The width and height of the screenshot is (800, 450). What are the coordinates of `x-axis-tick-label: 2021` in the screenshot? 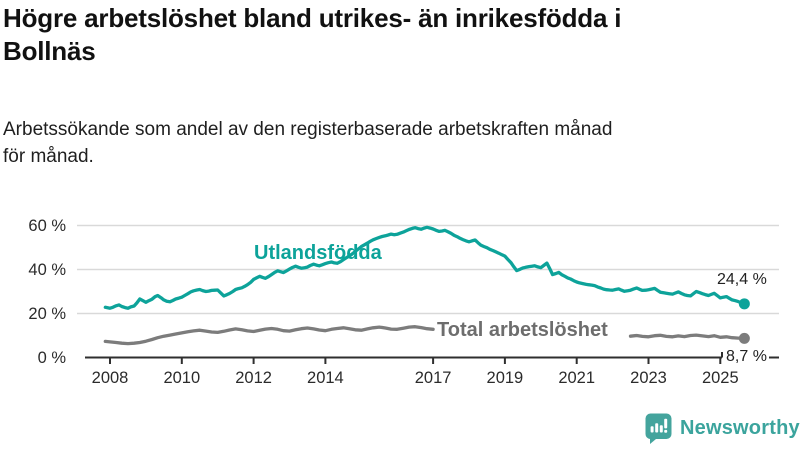 It's located at (576, 378).